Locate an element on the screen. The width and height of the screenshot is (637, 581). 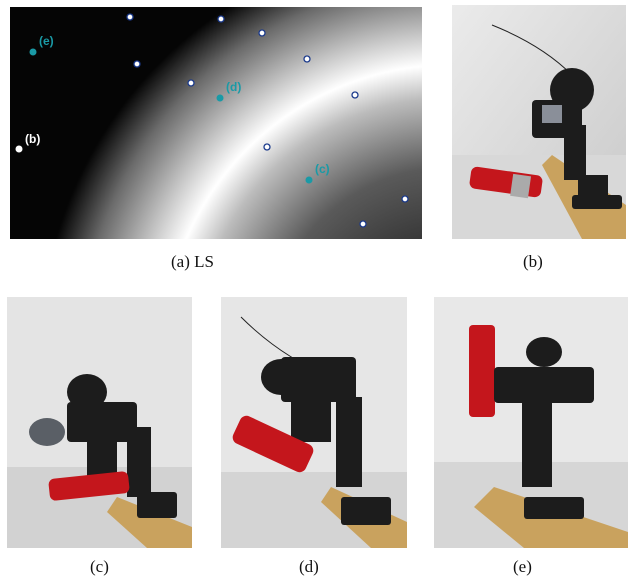
photo-b is located at coordinates (539, 122).